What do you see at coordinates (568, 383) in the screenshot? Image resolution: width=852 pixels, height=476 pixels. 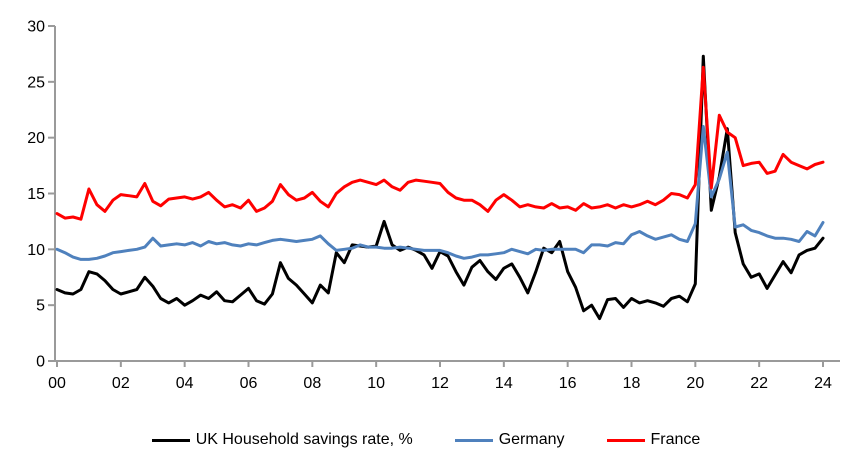 I see `x-tick-label: 16` at bounding box center [568, 383].